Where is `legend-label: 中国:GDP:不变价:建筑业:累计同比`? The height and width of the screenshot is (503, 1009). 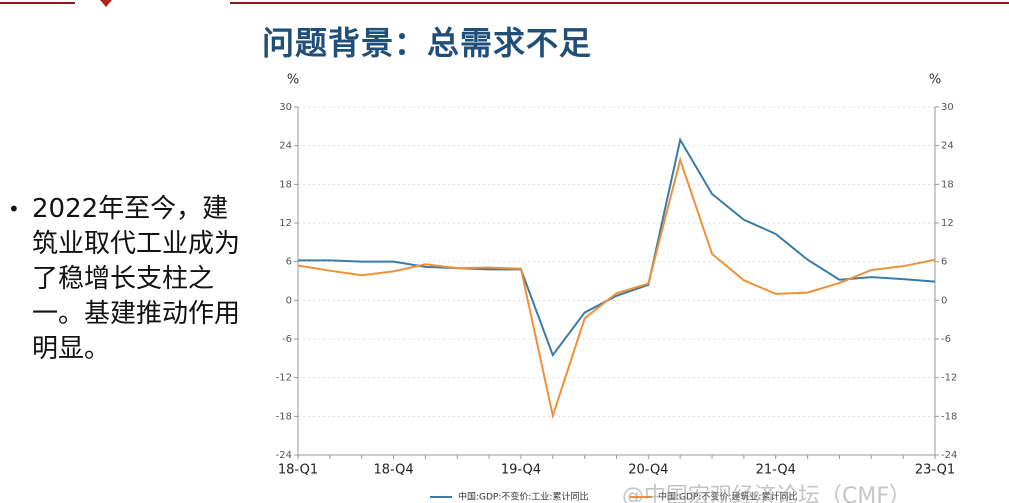
legend-label: 中国:GDP:不变价:建筑业:累计同比 is located at coordinates (727, 497).